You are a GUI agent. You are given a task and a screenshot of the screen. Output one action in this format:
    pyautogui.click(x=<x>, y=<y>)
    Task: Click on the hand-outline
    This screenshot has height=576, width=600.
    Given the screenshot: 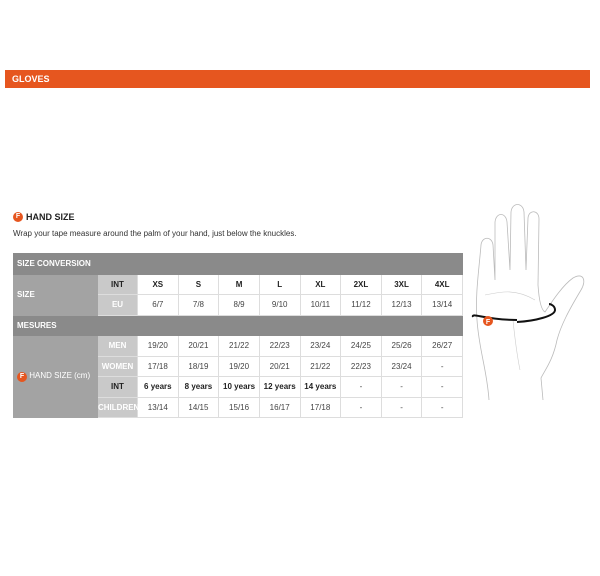 What is the action you would take?
    pyautogui.click(x=530, y=302)
    